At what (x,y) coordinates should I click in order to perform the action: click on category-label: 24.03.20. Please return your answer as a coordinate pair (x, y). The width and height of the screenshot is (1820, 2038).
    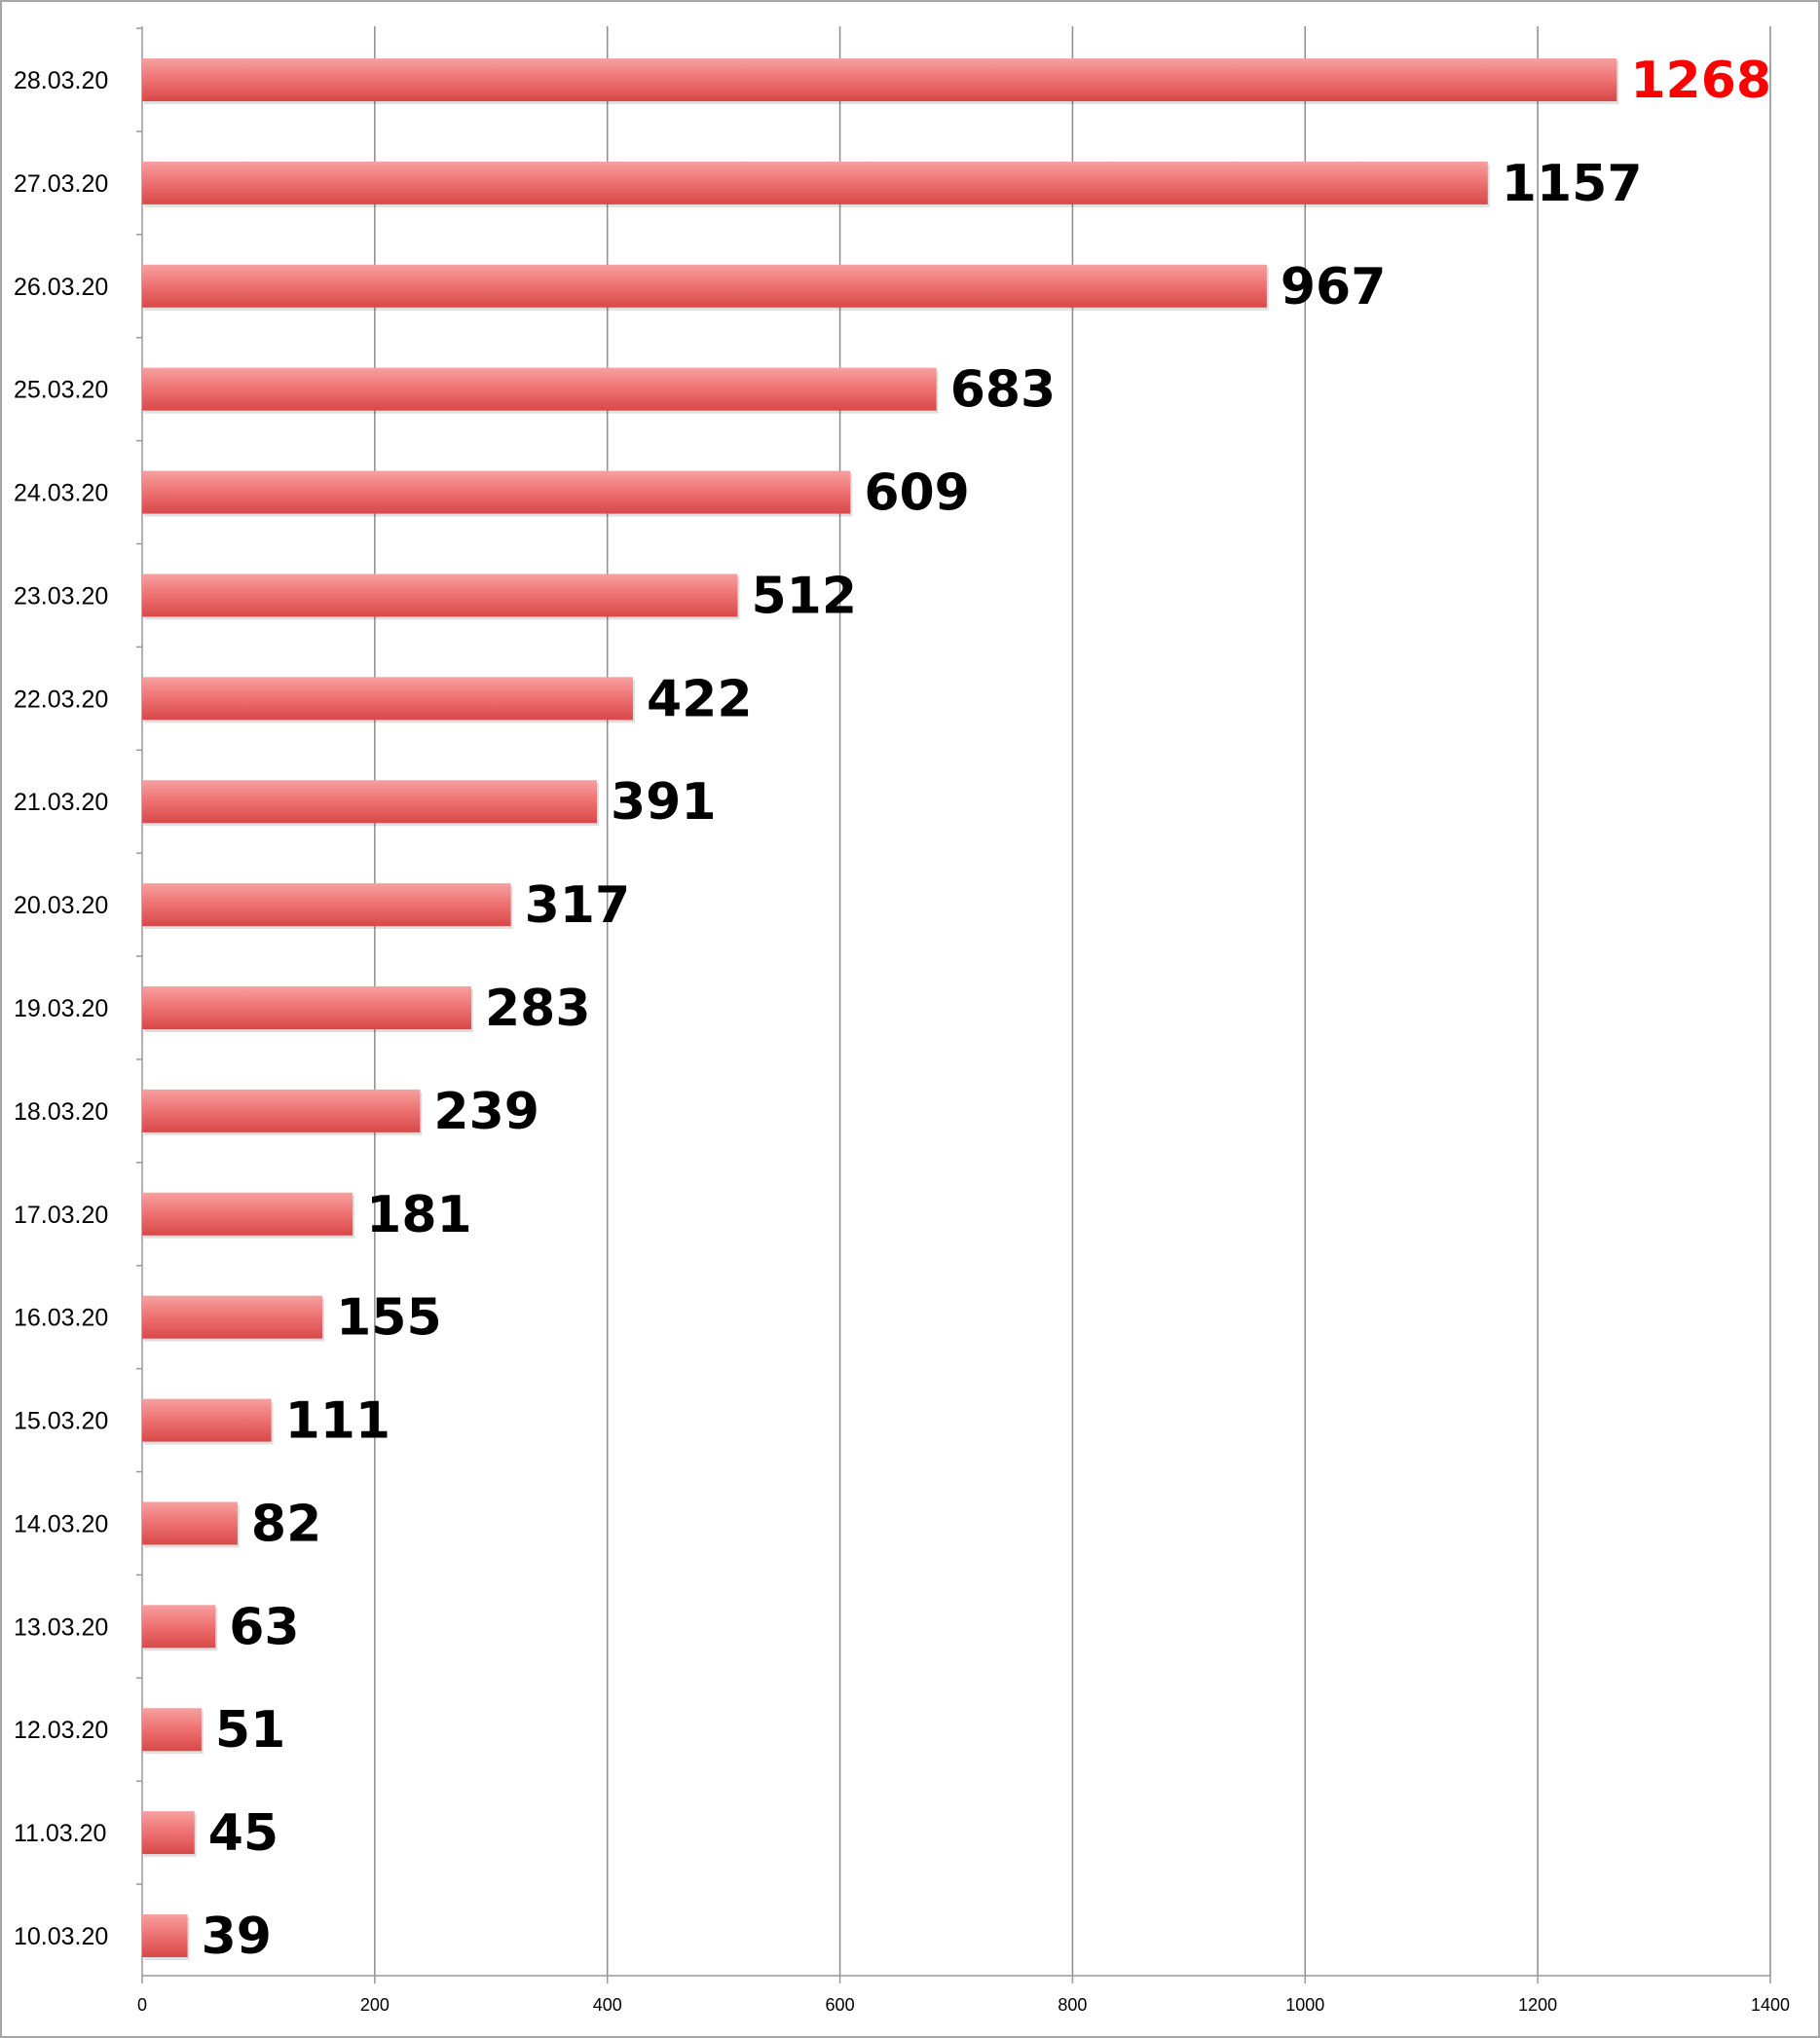
    Looking at the image, I should click on (61, 493).